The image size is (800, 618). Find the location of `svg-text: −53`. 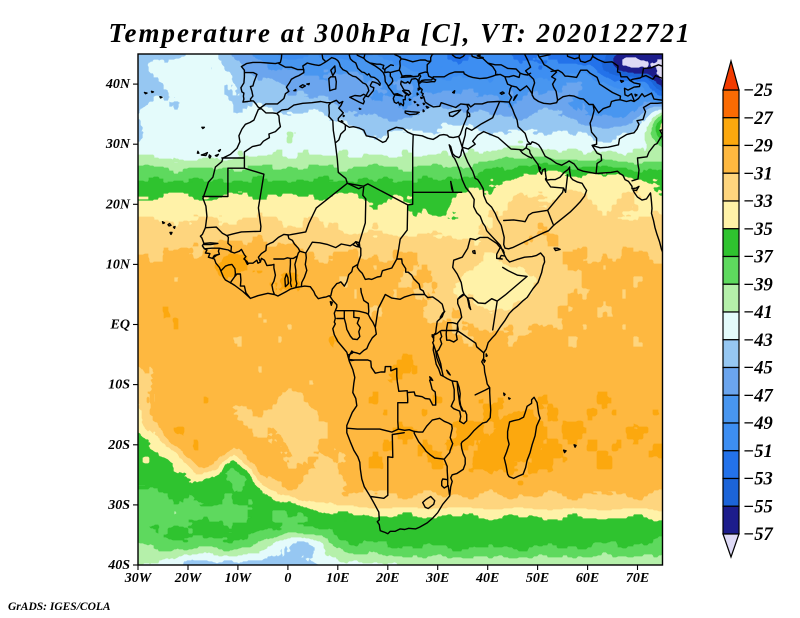

svg-text: −53 is located at coordinates (758, 480).